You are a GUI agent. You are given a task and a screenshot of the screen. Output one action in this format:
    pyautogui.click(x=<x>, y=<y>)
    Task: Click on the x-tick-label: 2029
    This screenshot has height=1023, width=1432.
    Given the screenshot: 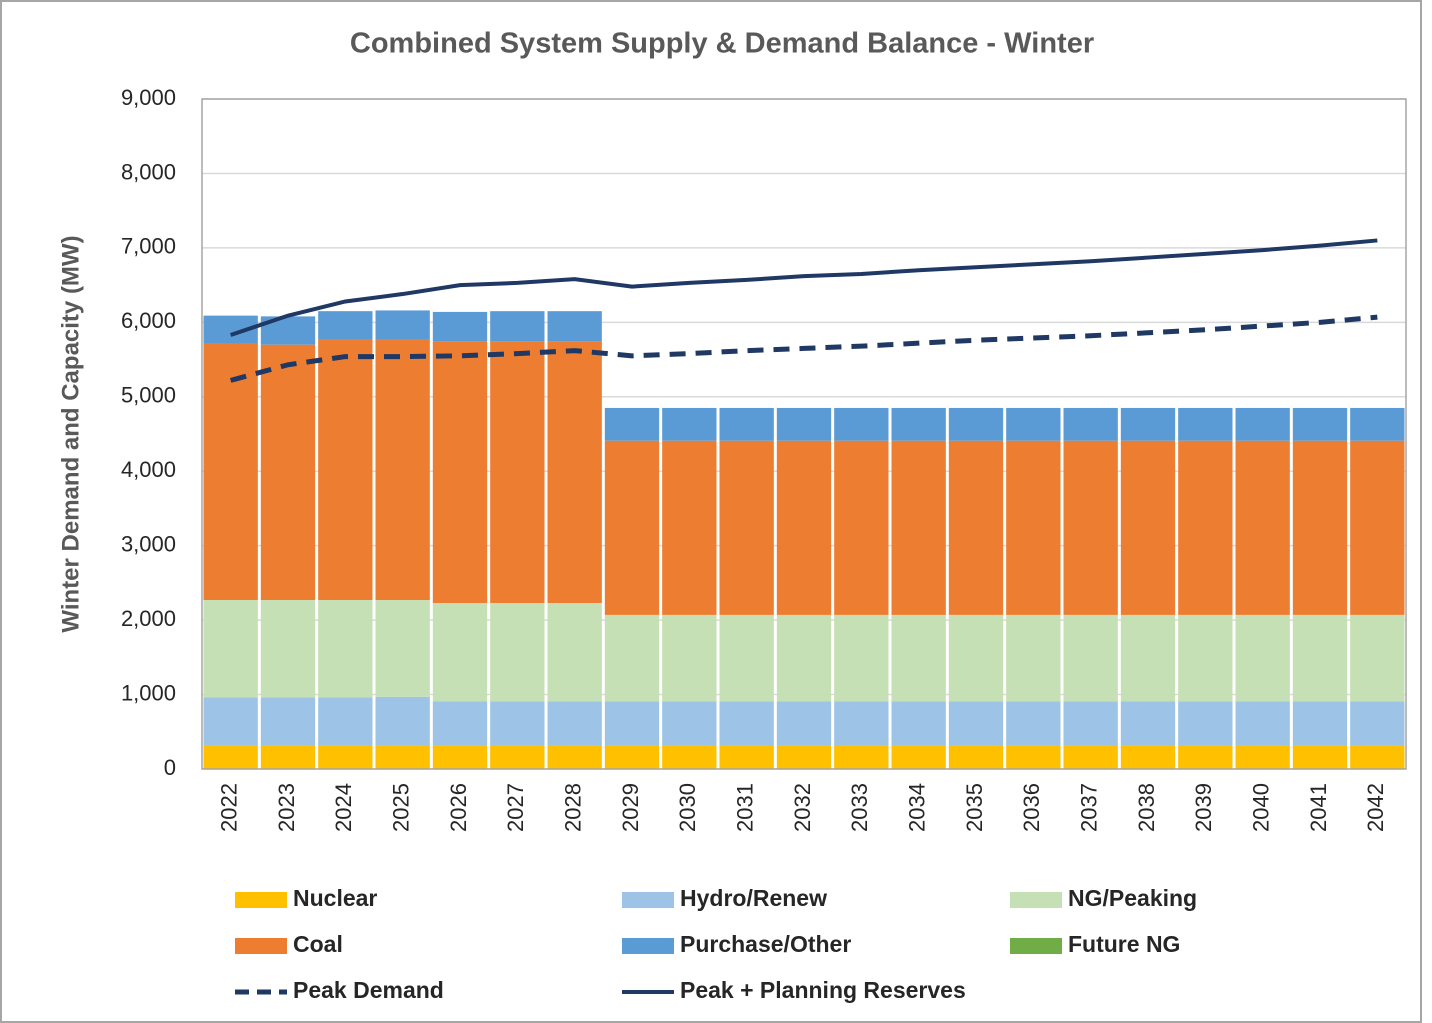 What is the action you would take?
    pyautogui.click(x=630, y=807)
    